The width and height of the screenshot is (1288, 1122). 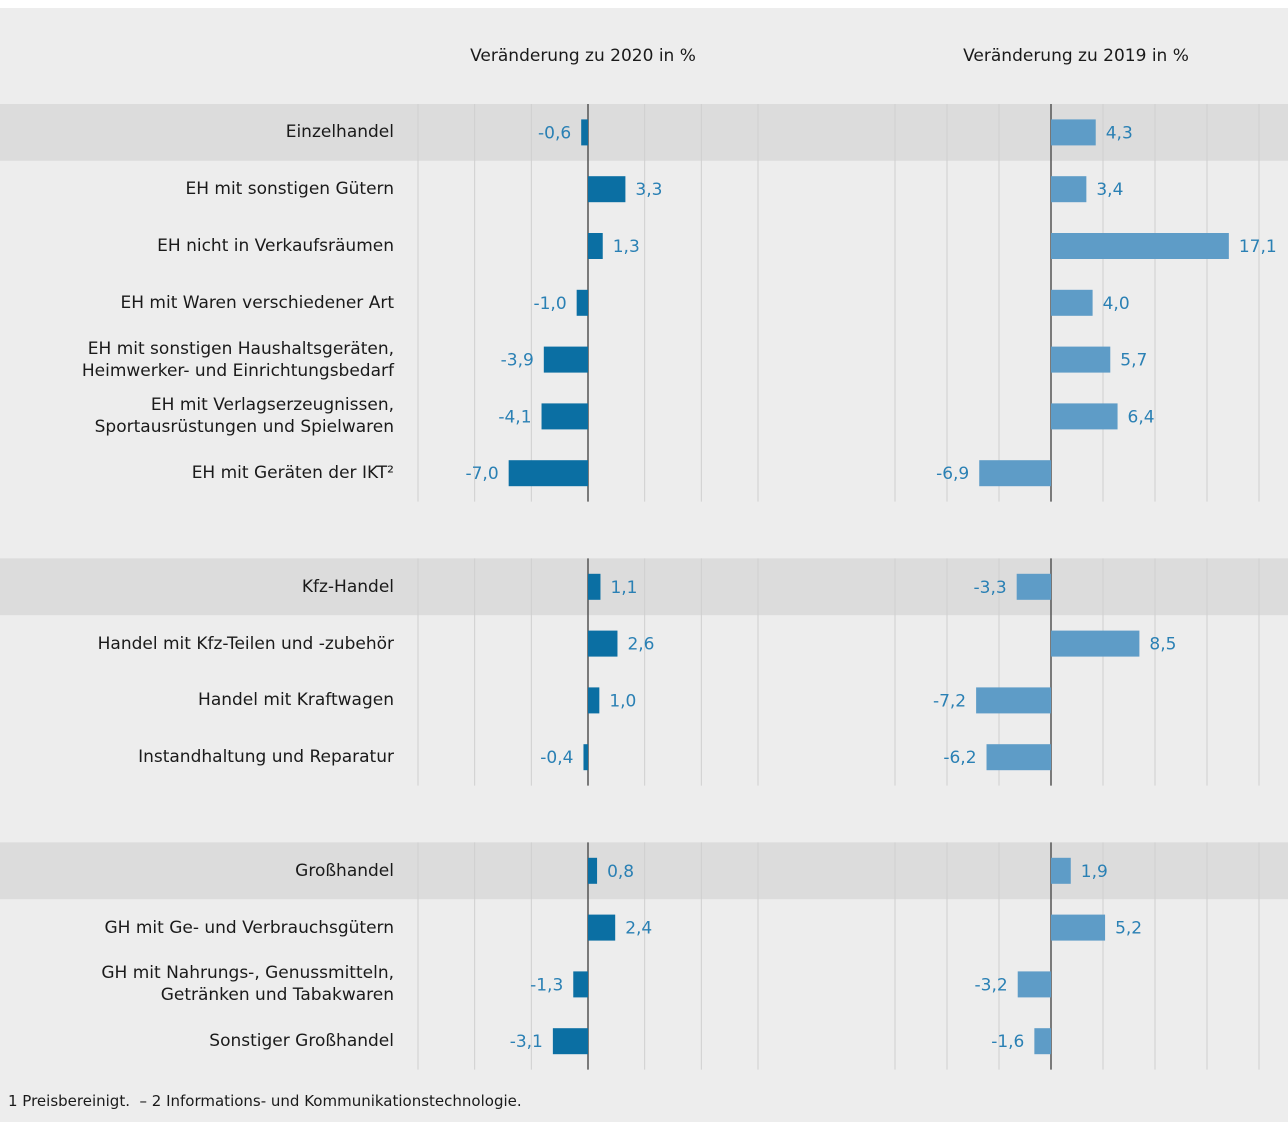 What do you see at coordinates (991, 985) in the screenshot?
I see `value-label: -3,2` at bounding box center [991, 985].